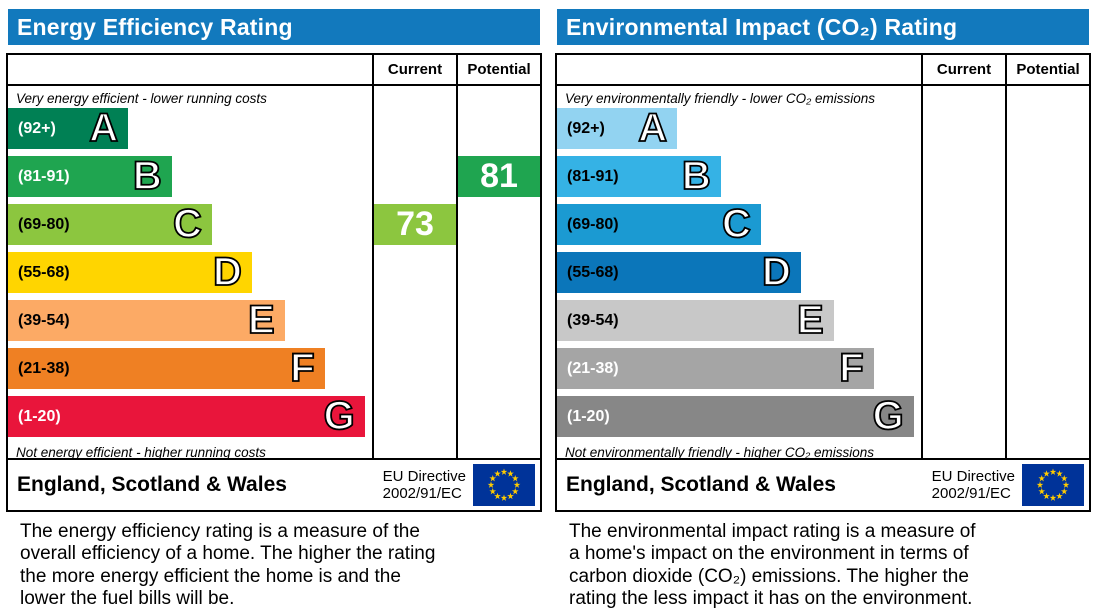  I want to click on environmental-band-g: (1-20) G, so click(735, 416).